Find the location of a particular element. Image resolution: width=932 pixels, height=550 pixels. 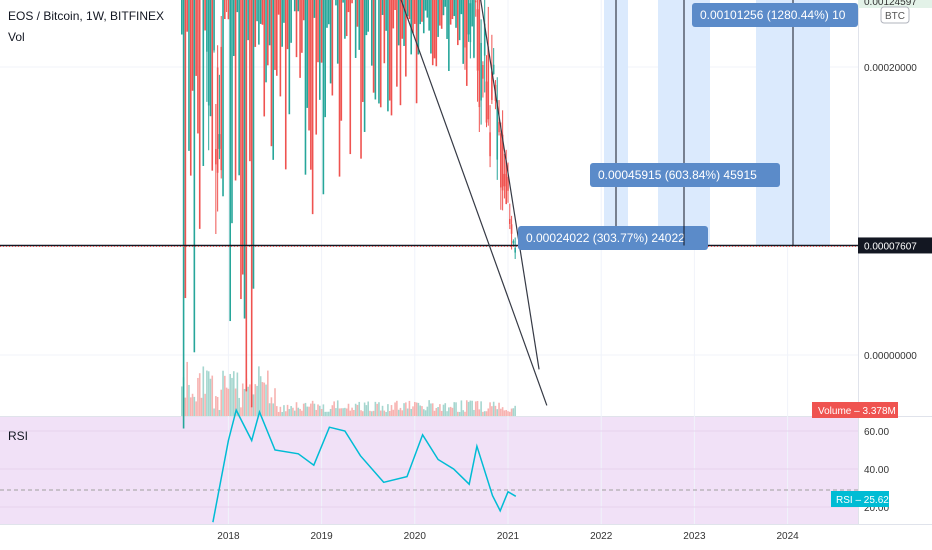

trendline is located at coordinates (510, 185).